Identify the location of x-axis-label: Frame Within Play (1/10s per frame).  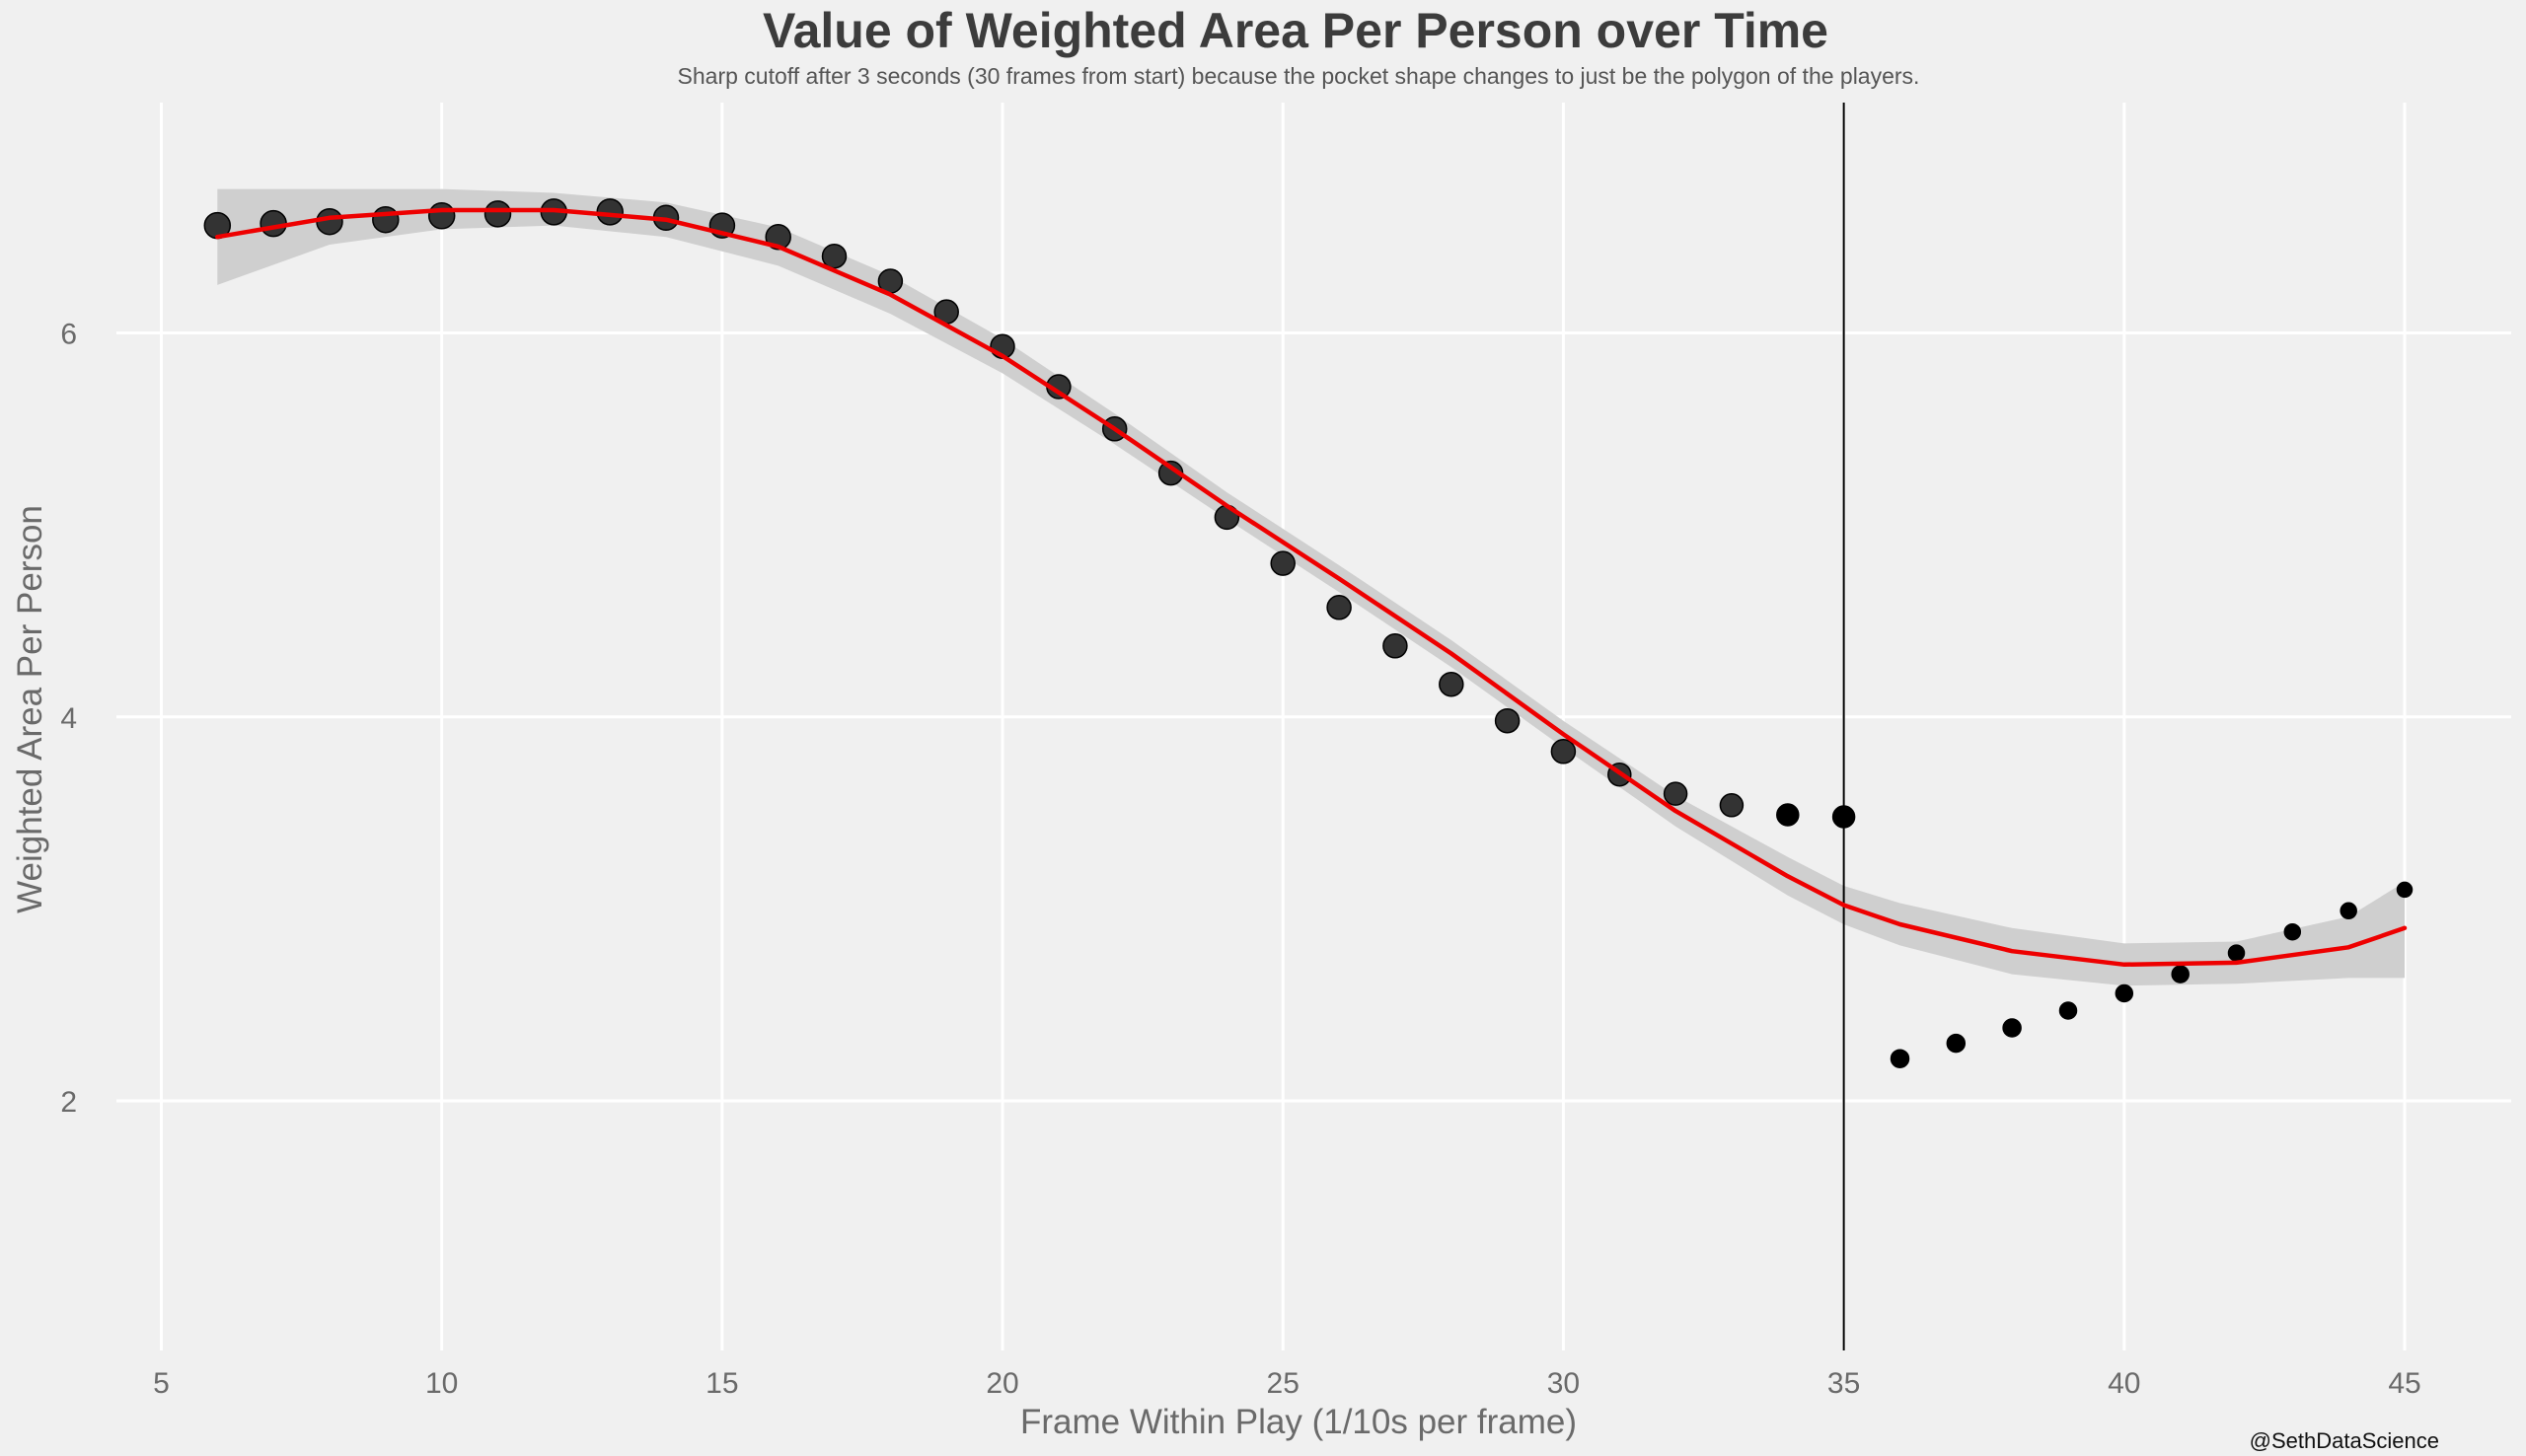
(1298, 1422).